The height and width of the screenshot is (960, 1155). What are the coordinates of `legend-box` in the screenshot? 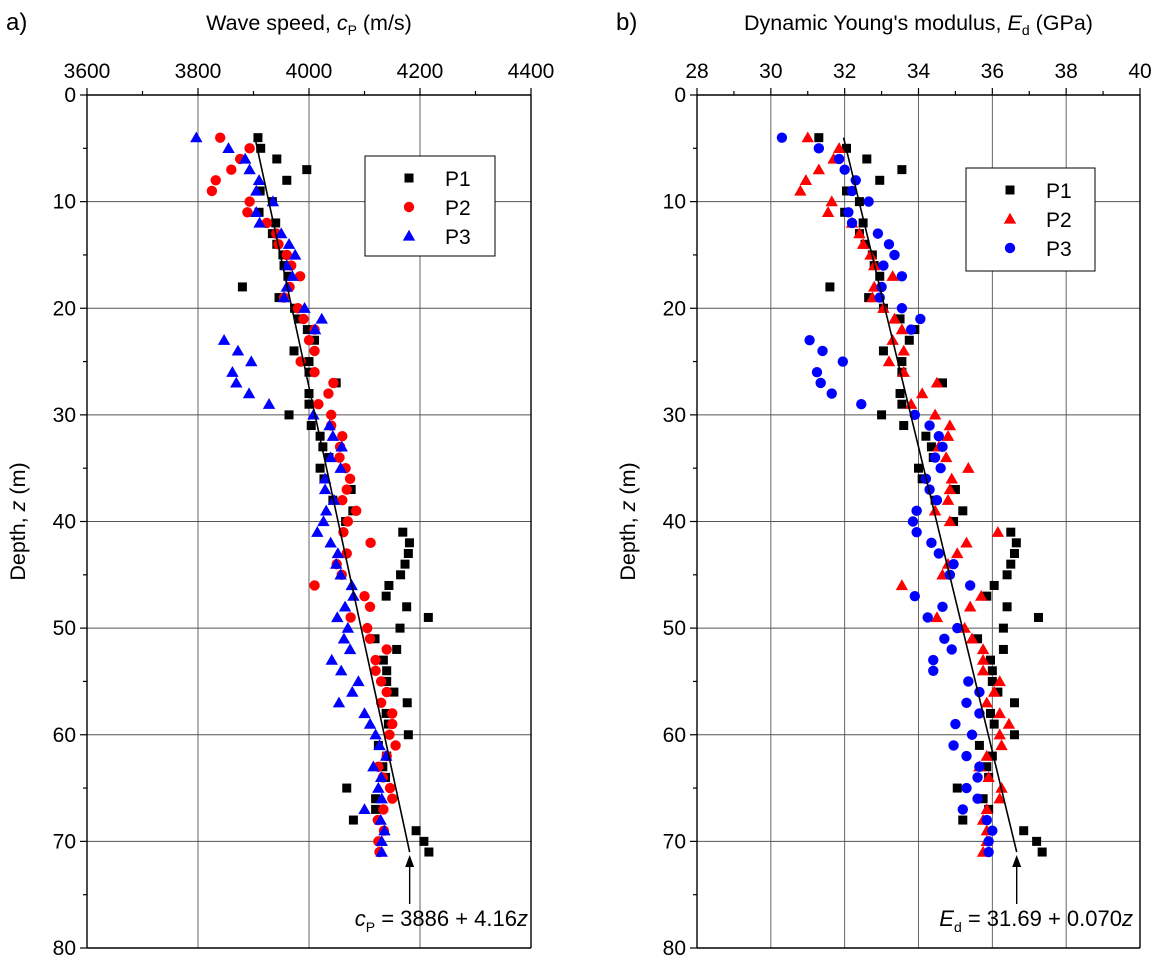 It's located at (430, 206).